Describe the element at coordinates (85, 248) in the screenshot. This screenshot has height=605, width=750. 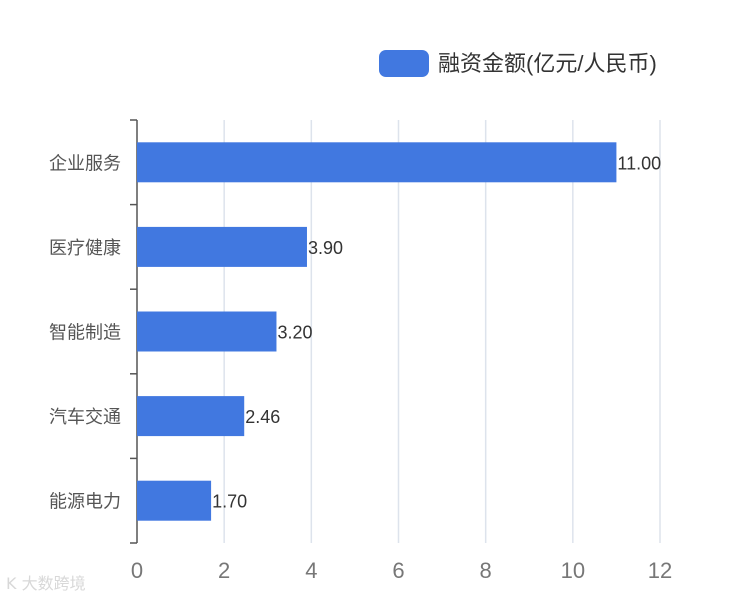
I see `category-label: 医疗健康` at that location.